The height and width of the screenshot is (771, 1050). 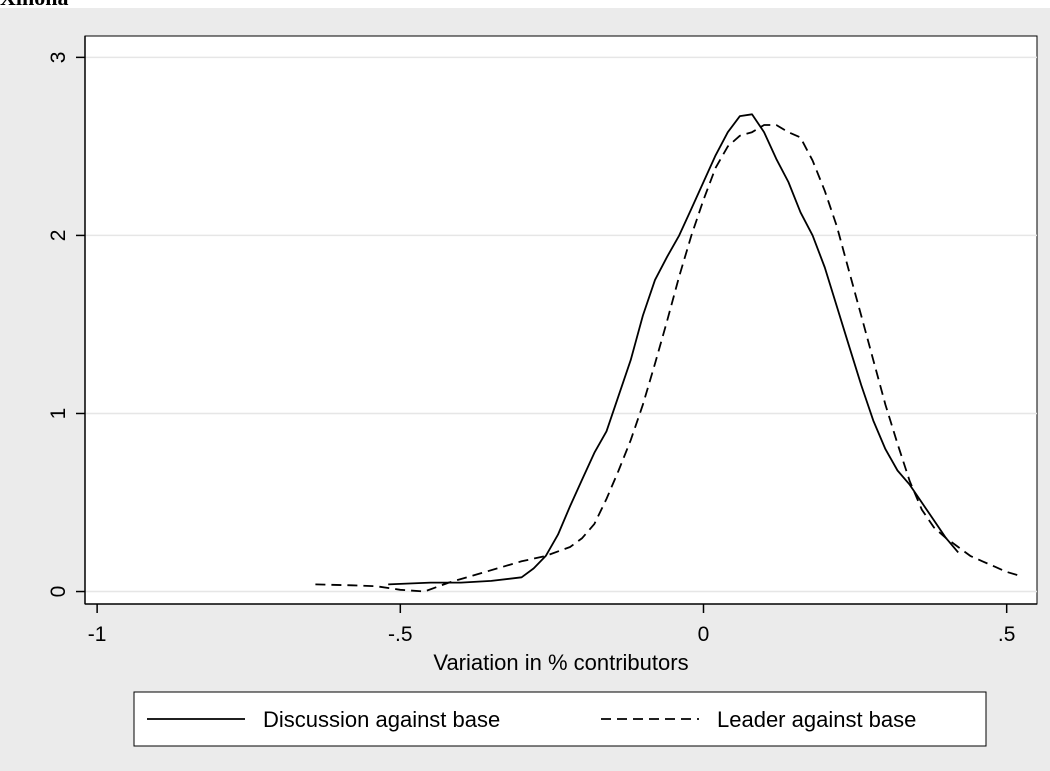 I want to click on legend-label-leader: Leader against base, so click(x=816, y=719).